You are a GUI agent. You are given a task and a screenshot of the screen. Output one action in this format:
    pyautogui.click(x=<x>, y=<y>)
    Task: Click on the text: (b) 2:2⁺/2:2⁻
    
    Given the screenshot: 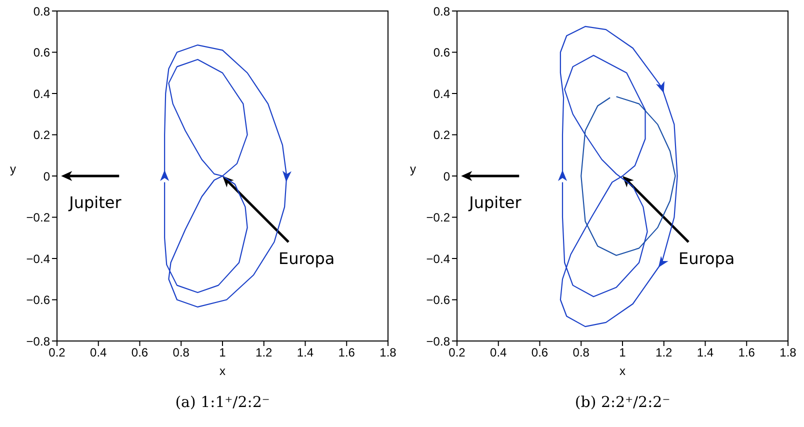 What is the action you would take?
    pyautogui.click(x=622, y=402)
    